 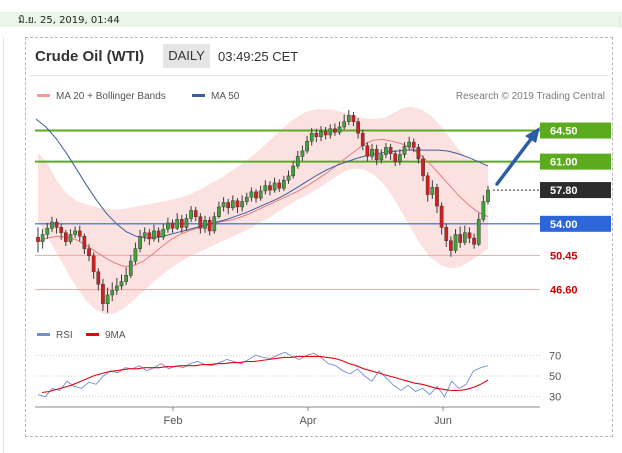 I want to click on instrument-title: Crude Oil (WTI), so click(x=90, y=56).